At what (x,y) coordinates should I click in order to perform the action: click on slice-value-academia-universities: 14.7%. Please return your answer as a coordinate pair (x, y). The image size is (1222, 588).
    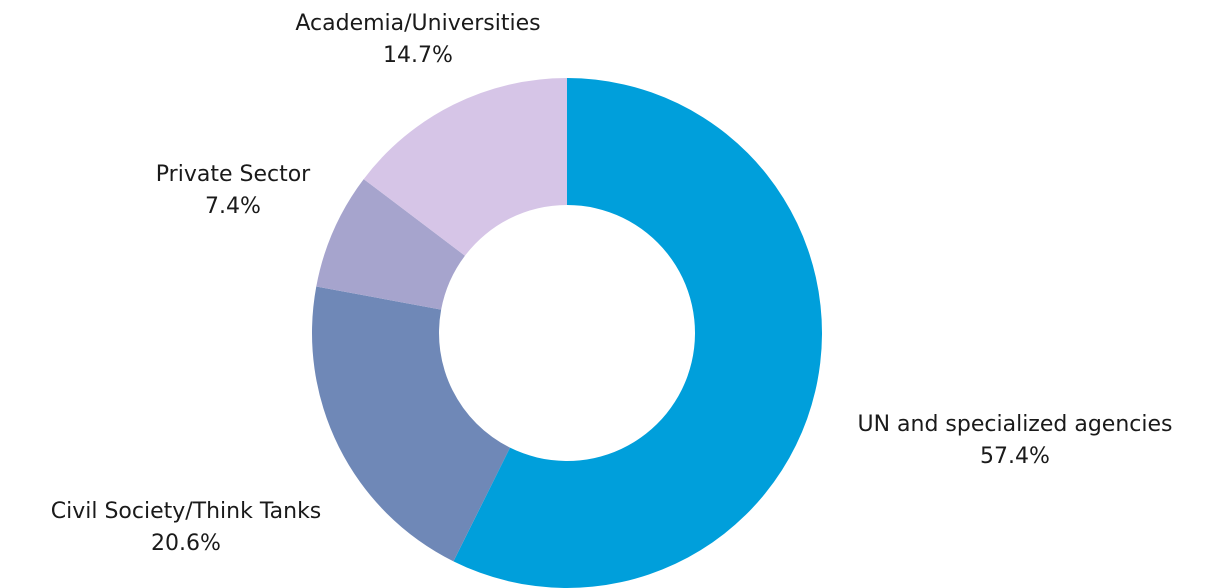
    Looking at the image, I should click on (418, 55).